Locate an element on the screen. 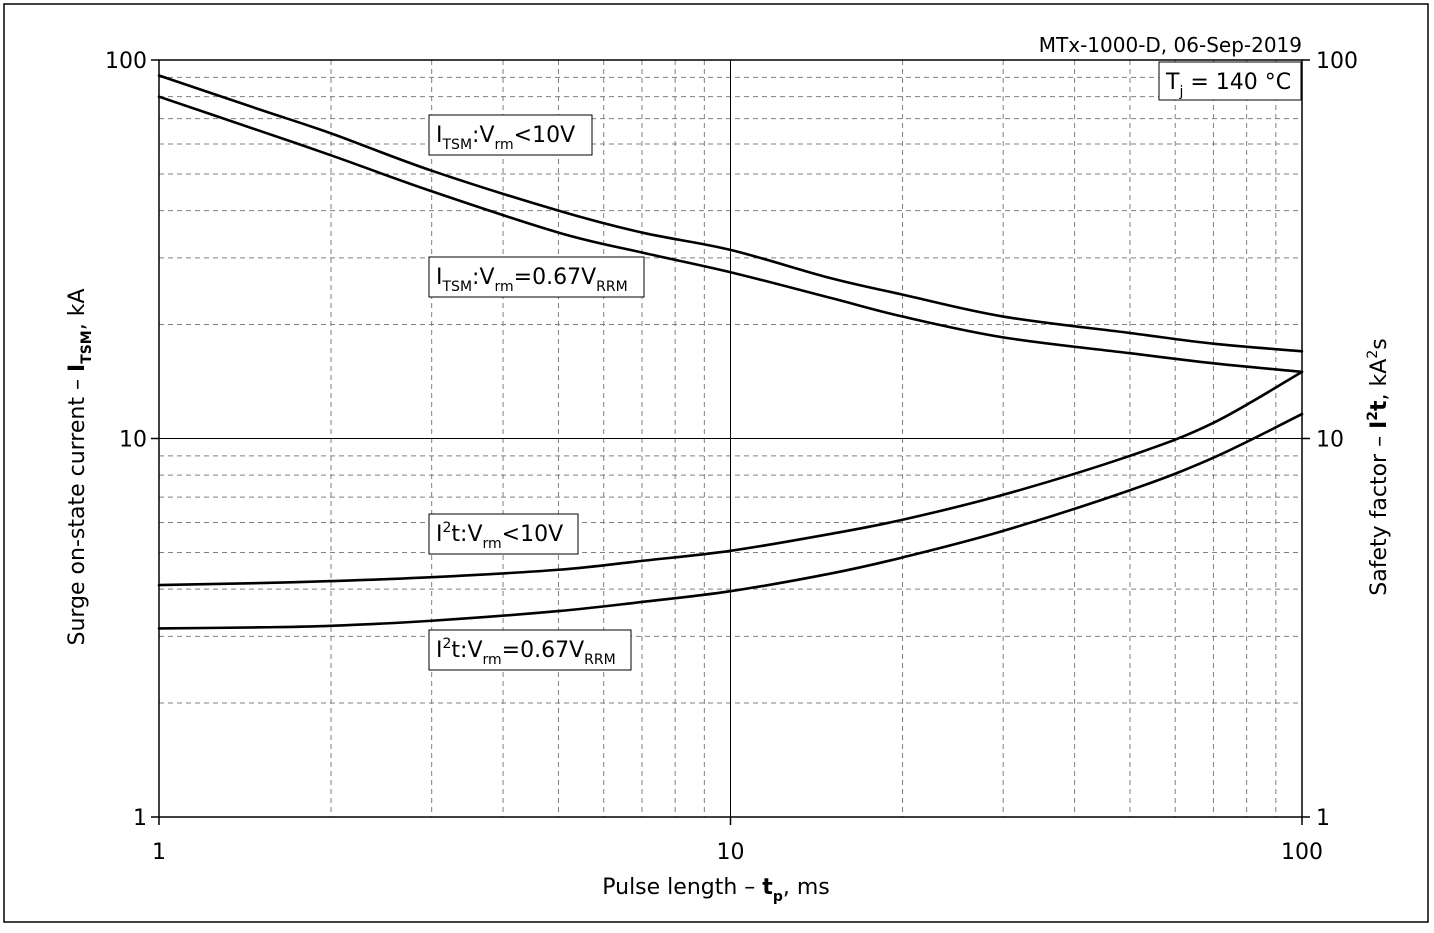 This screenshot has height=933, width=1434. label-i2t-vrm-067vrrm: I2t:Vrm=0.67VRRM is located at coordinates (530, 650).